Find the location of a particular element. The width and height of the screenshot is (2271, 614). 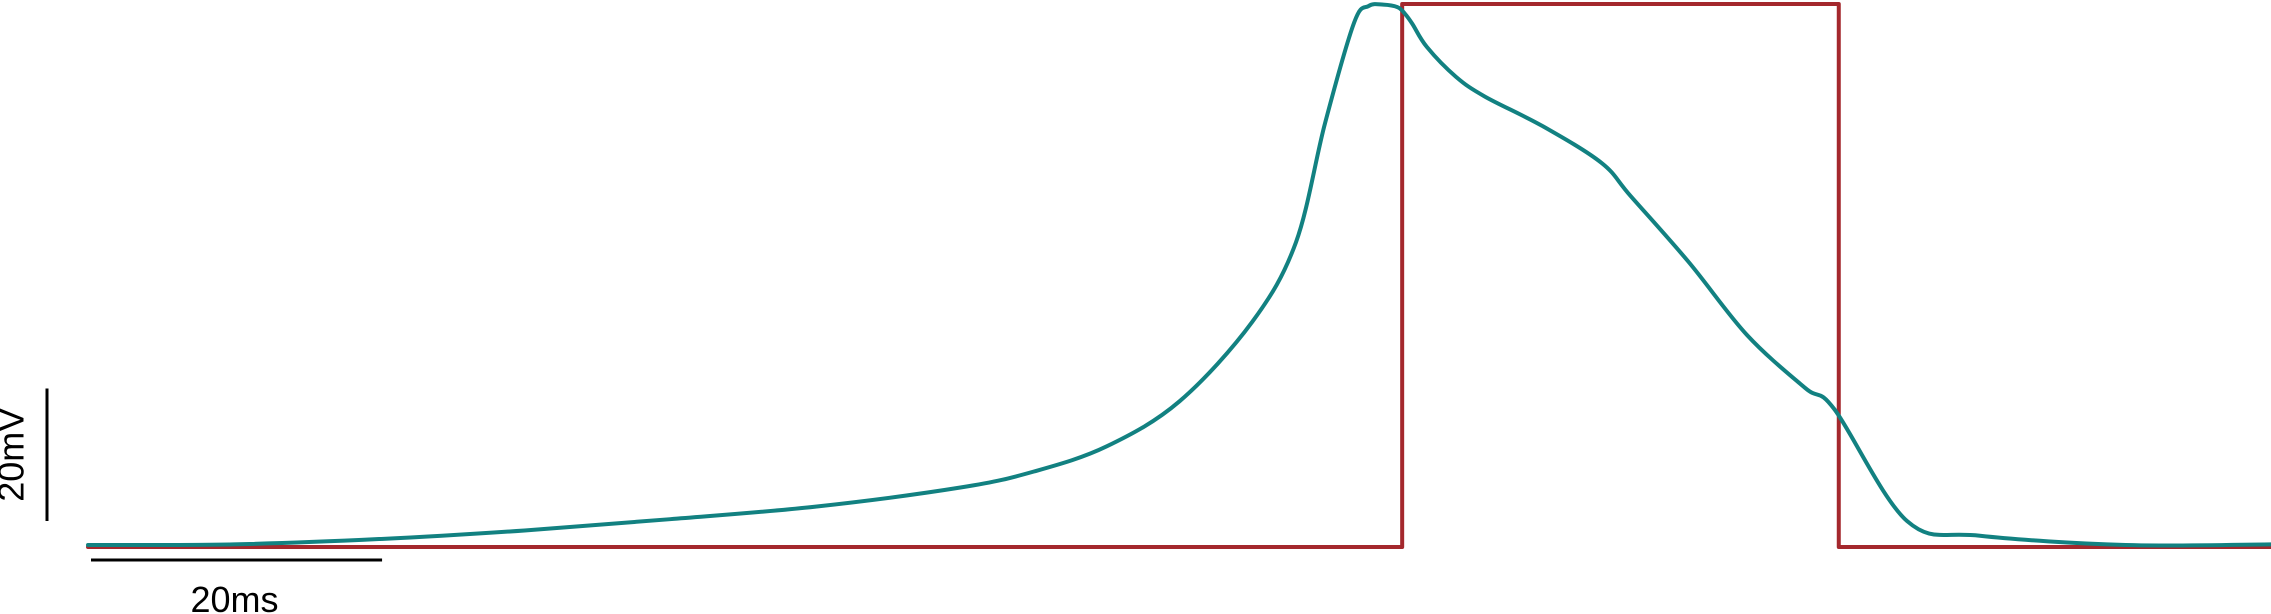

voltage-scale-label: 20mV is located at coordinates (16, 455).